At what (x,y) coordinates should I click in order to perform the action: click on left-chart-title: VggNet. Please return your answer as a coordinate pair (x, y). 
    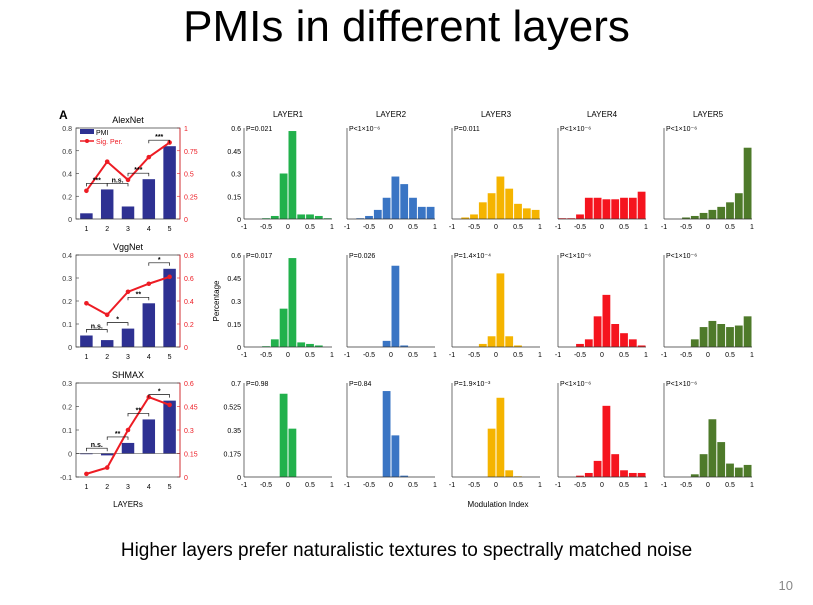
    Looking at the image, I should click on (128, 247).